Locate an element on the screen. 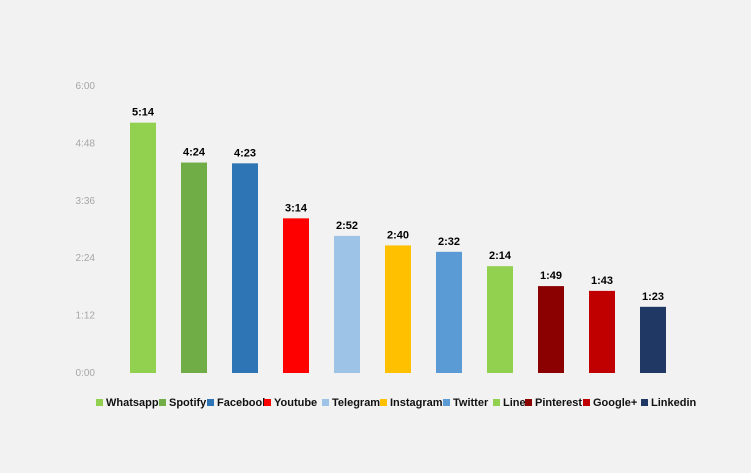 The height and width of the screenshot is (473, 751). legend-label: Line is located at coordinates (514, 403).